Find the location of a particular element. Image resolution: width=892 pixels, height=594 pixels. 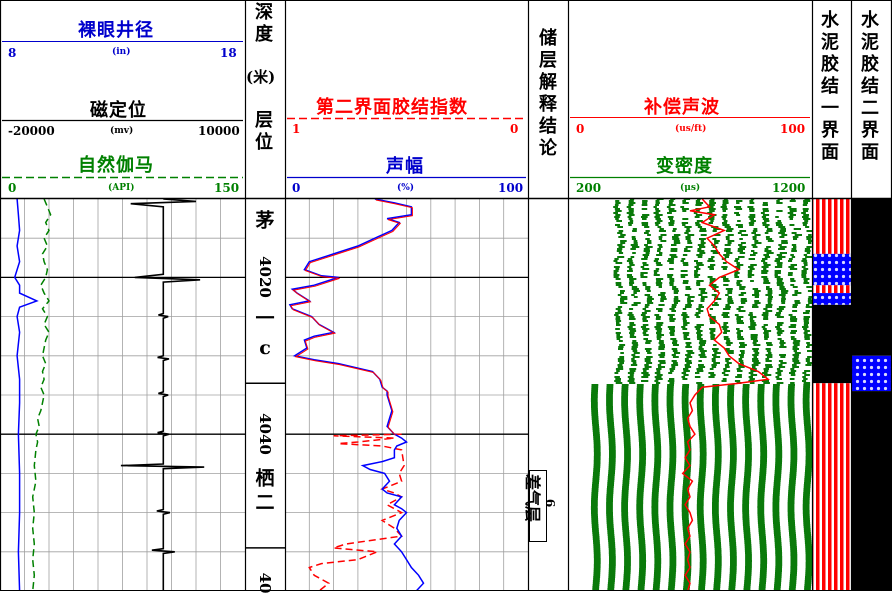

interp-title: 储层解释结论 is located at coordinates (548, 93).